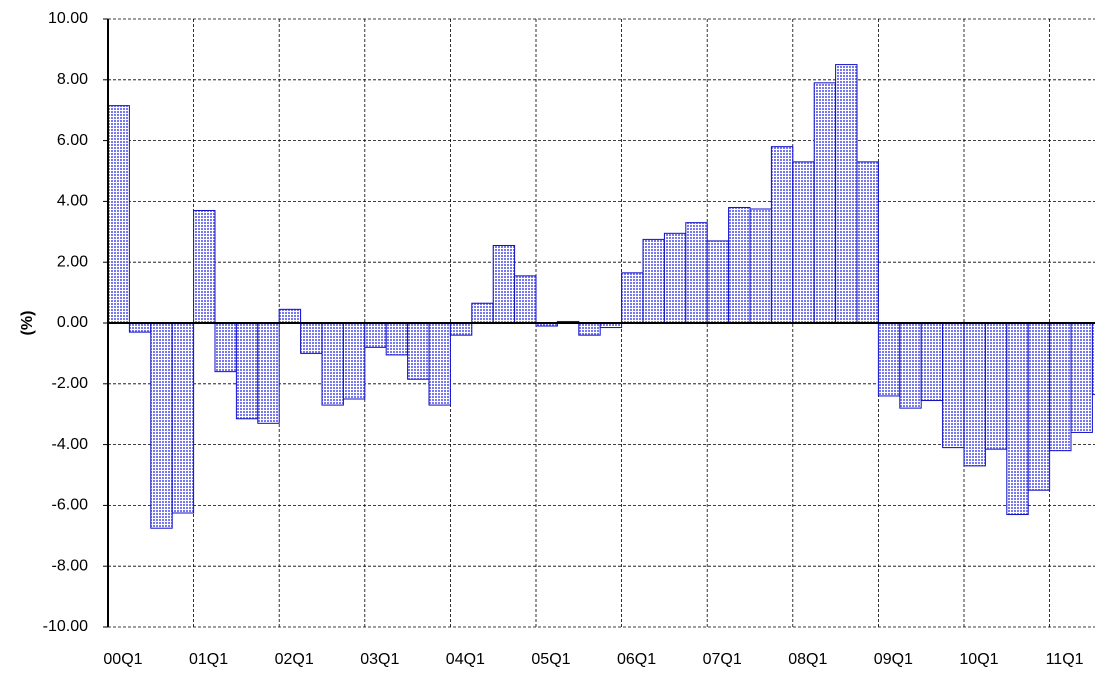 This screenshot has height=673, width=1095. I want to click on y-tick-label: 2.00, so click(72, 261).